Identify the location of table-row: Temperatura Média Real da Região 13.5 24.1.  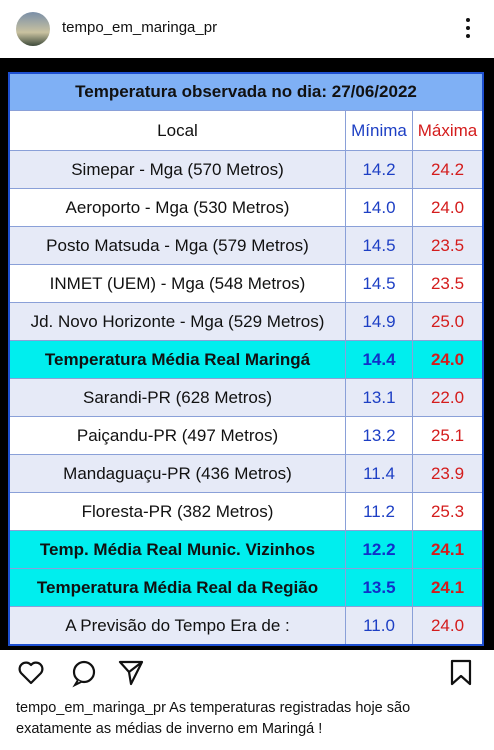
(246, 587).